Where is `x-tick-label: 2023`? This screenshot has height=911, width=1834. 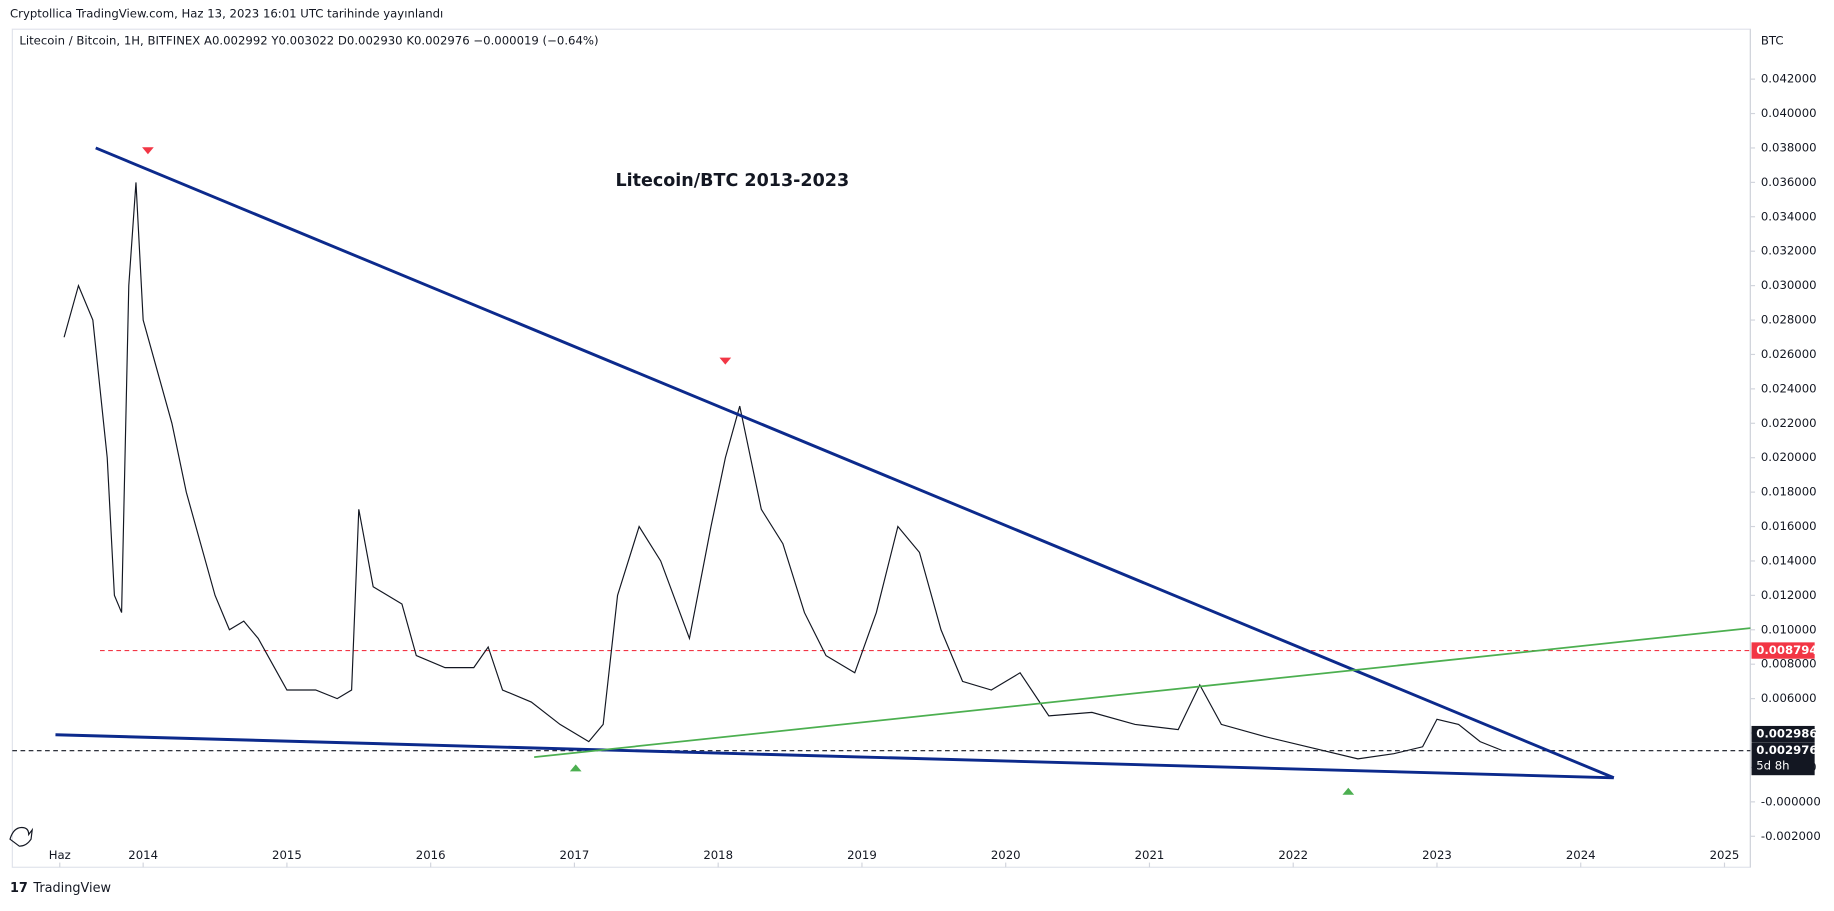 x-tick-label: 2023 is located at coordinates (1437, 855).